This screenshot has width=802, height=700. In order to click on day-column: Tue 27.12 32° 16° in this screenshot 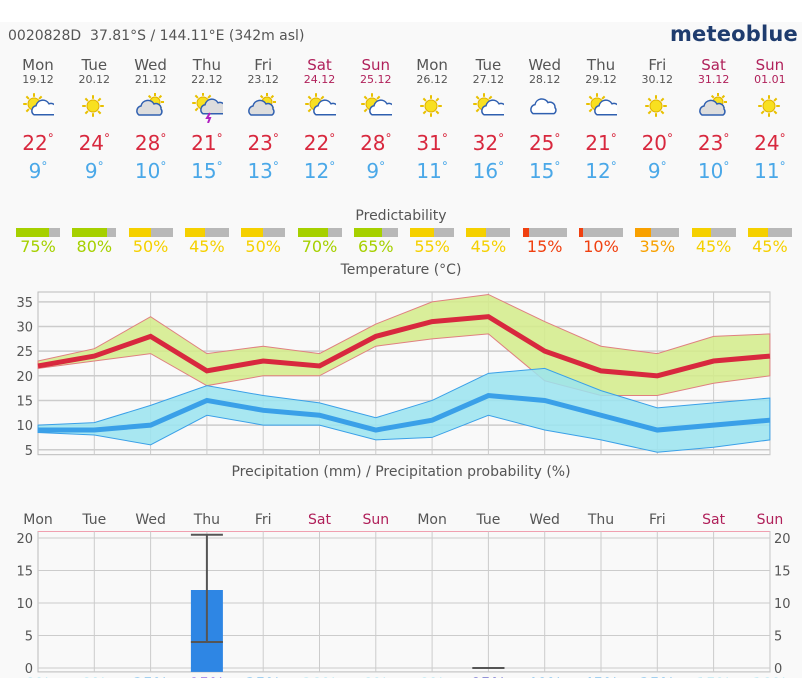, I will do `click(488, 119)`.